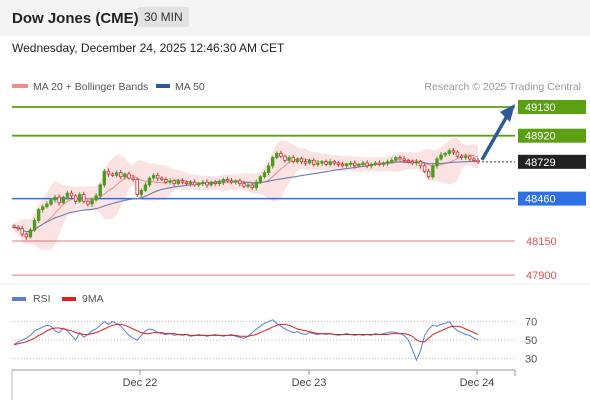 This screenshot has height=400, width=590. What do you see at coordinates (163, 86) in the screenshot?
I see `ma50-legend-swatch` at bounding box center [163, 86].